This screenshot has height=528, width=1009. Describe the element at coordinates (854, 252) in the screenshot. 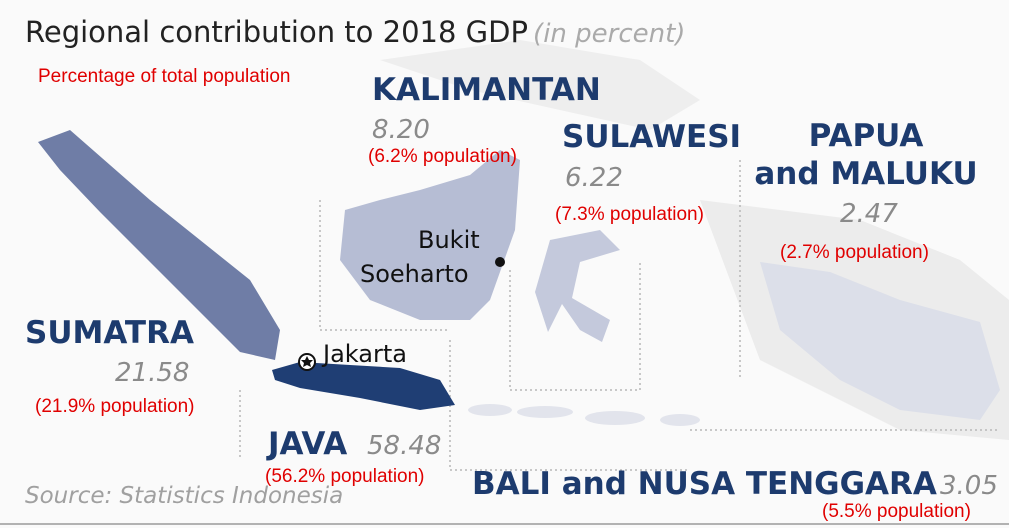

I see `region-population: (2.7% population)` at that location.